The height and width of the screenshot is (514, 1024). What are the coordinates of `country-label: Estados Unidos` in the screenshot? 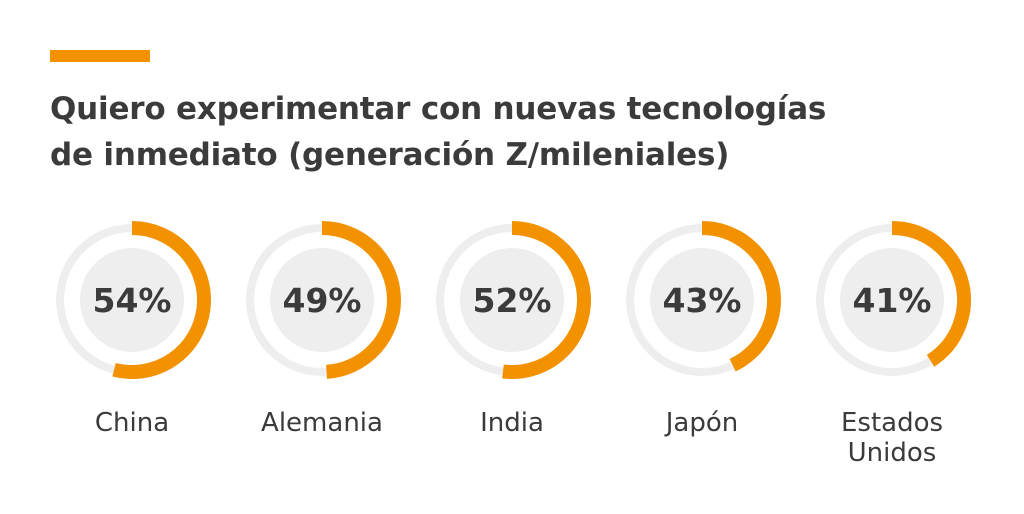 It's located at (892, 438).